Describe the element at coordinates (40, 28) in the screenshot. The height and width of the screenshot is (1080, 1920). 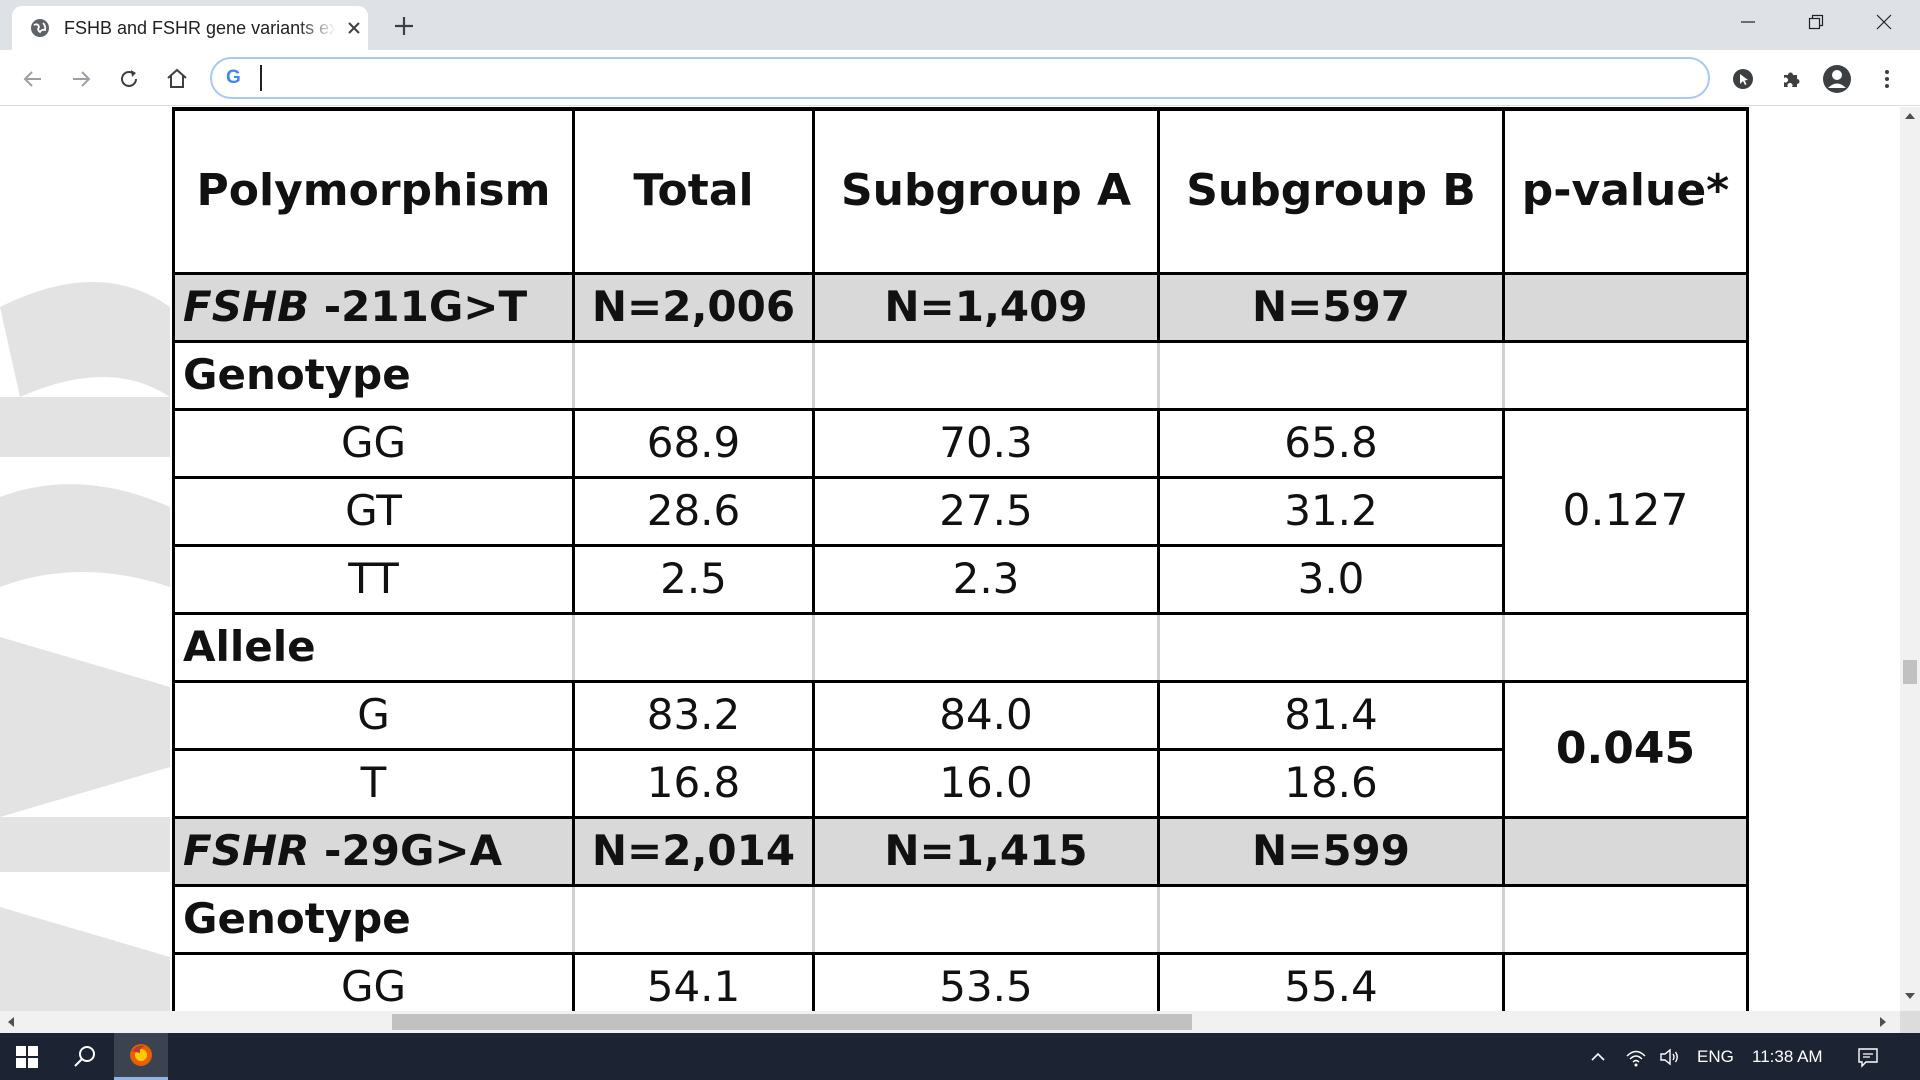
I see `globe-icon` at that location.